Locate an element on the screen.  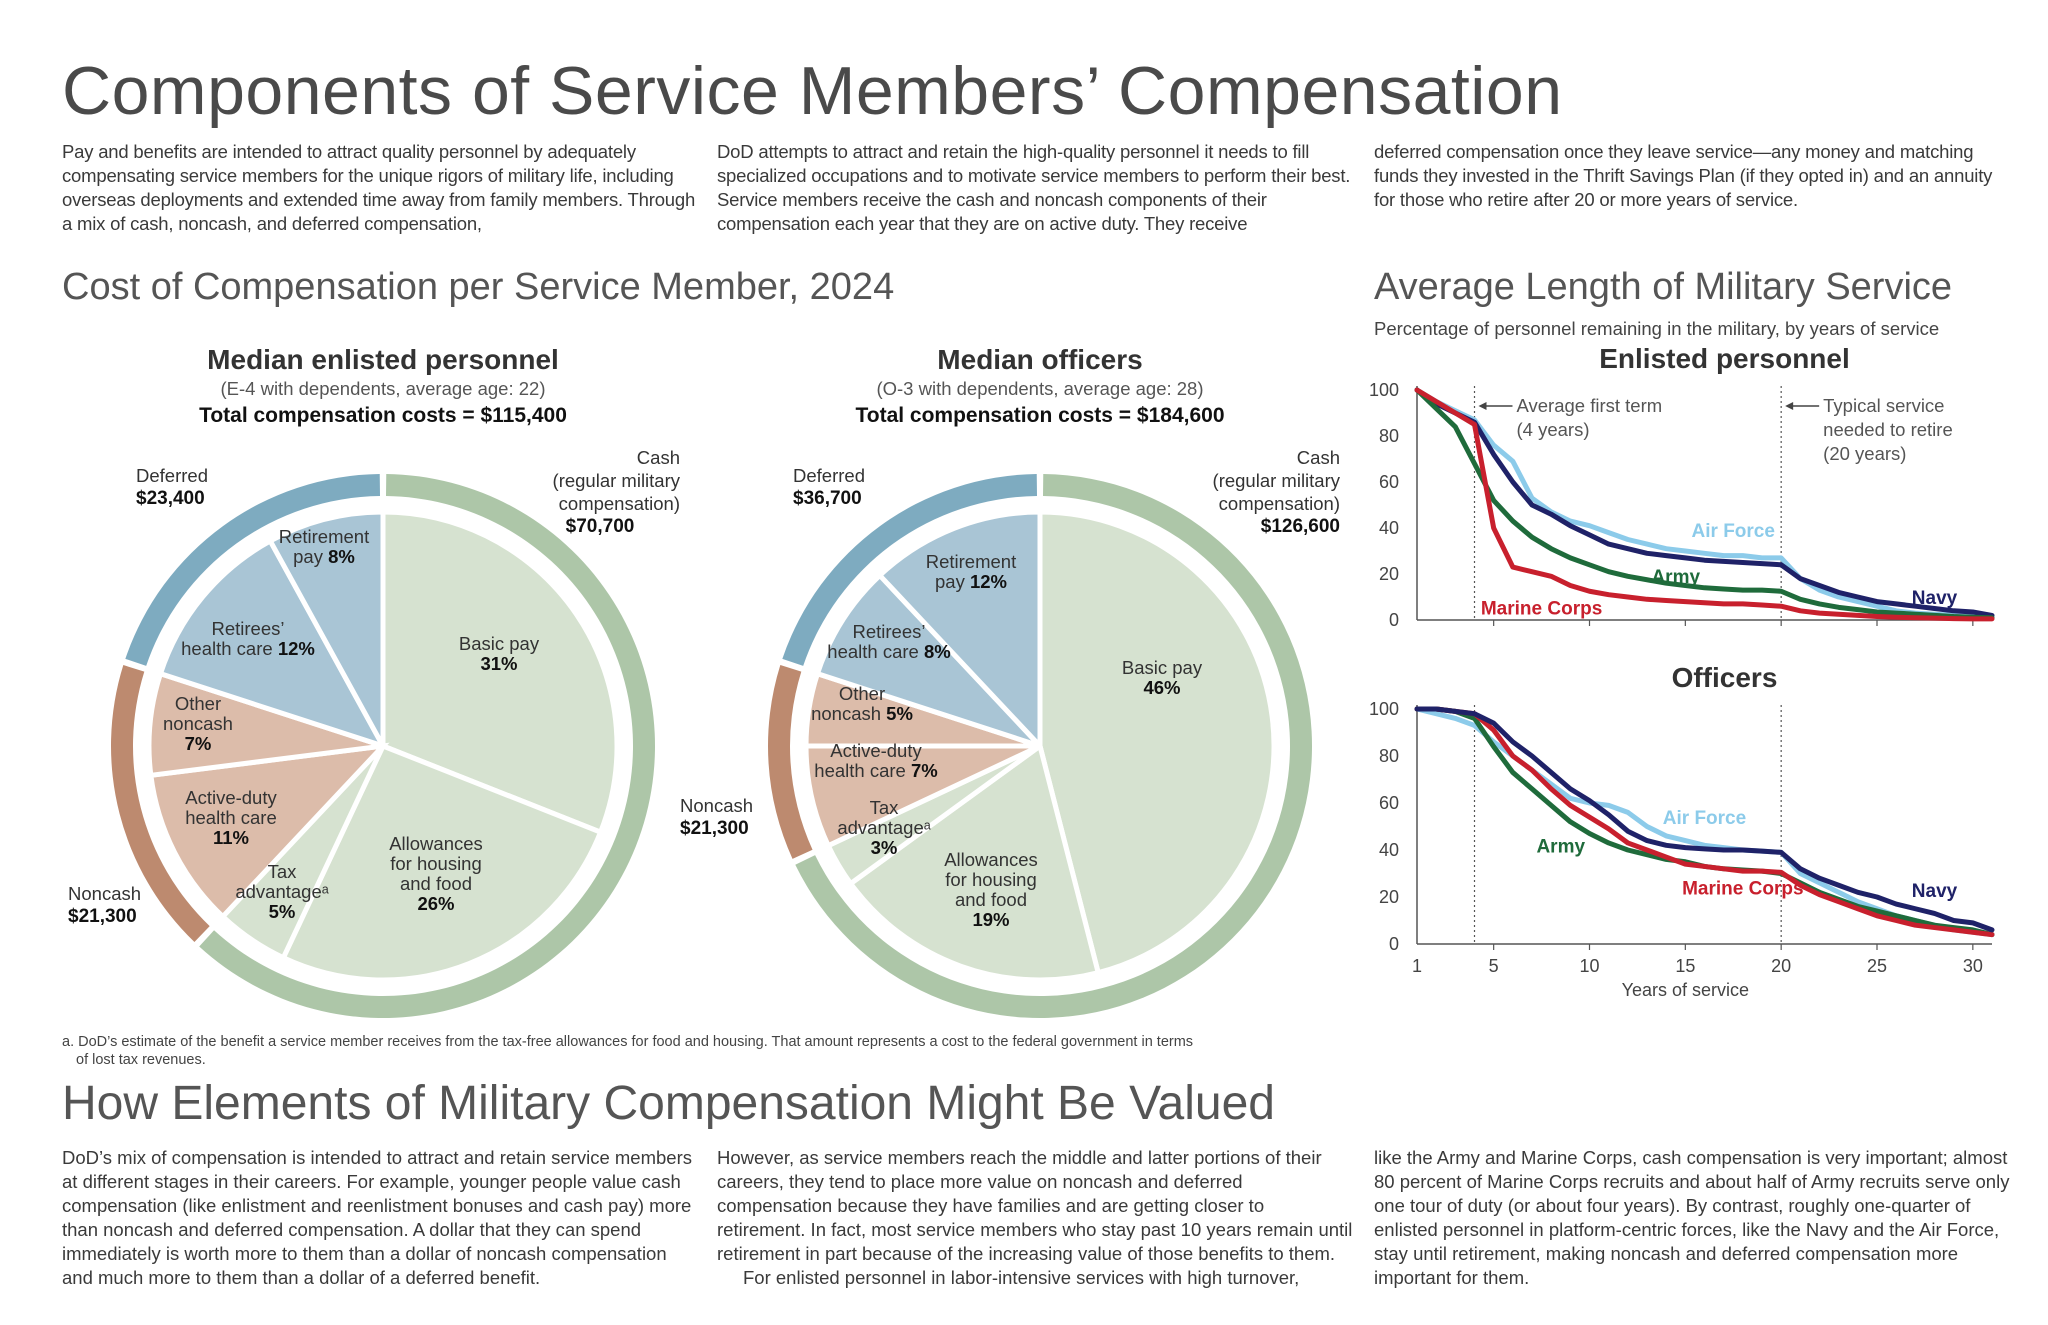
pie-slice-label: Retirement pay 8% is located at coordinates (324, 546).